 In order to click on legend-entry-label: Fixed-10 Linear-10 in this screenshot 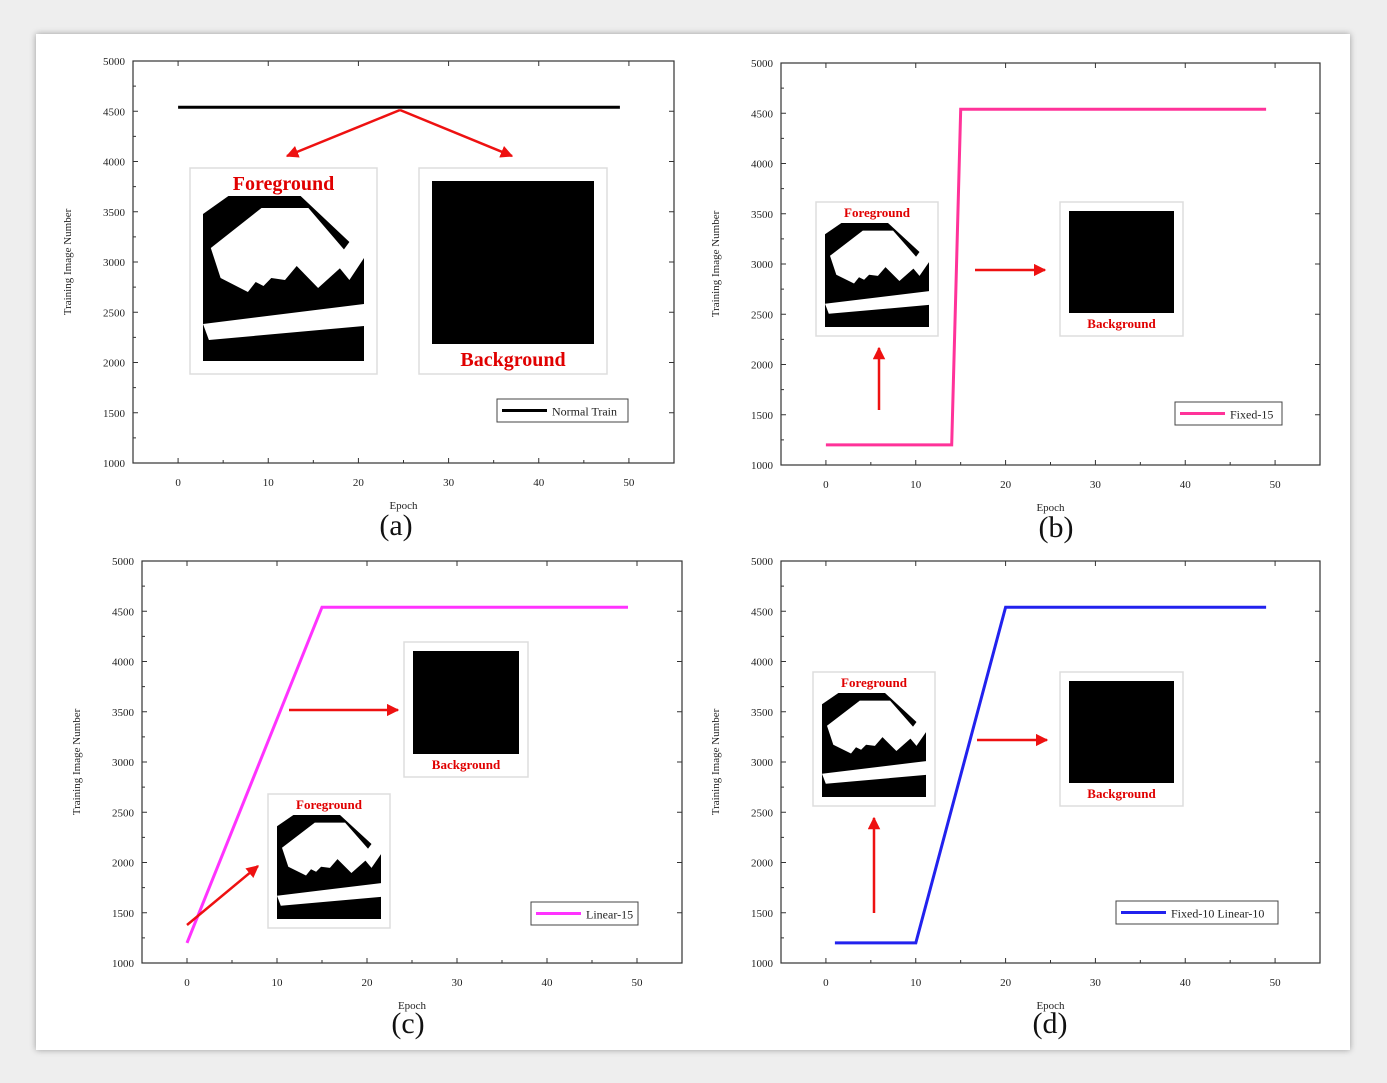, I will do `click(1217, 914)`.